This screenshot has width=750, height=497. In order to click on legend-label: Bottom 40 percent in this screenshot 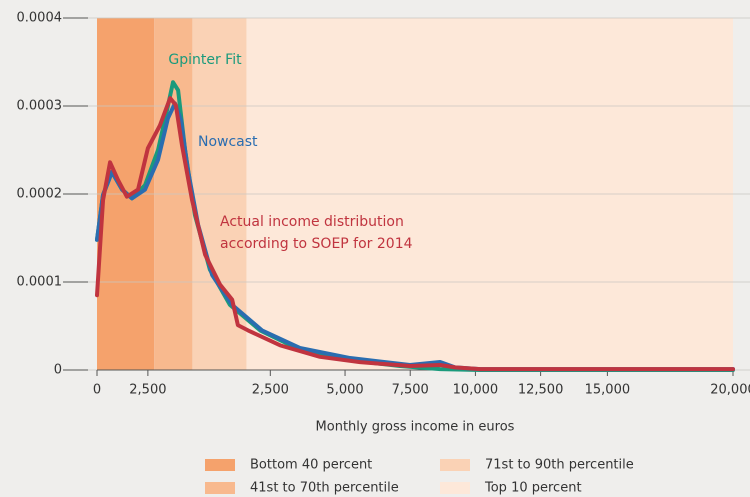, I will do `click(311, 465)`.